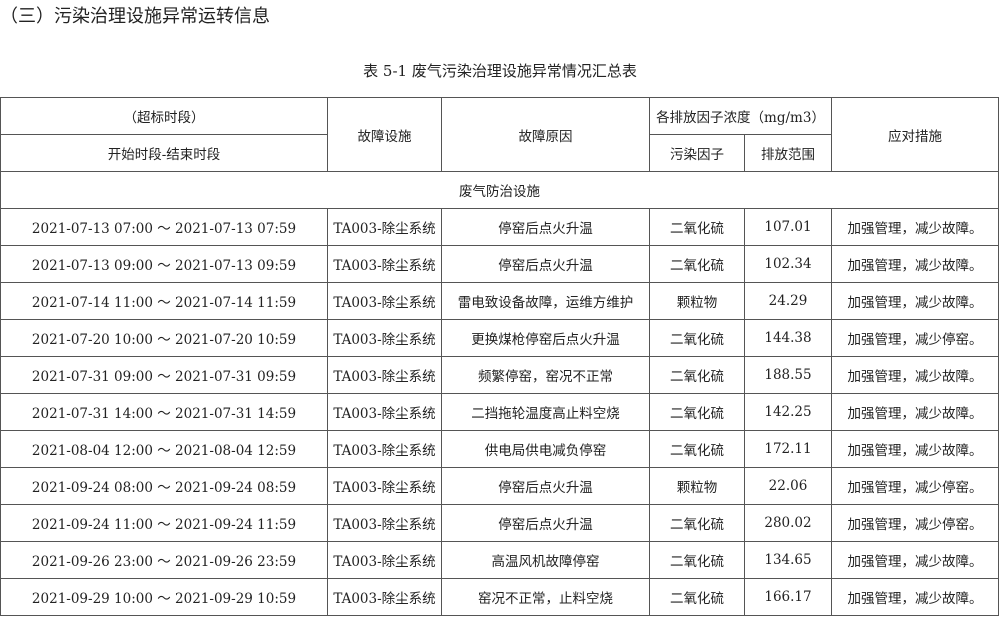 The width and height of the screenshot is (1000, 630). What do you see at coordinates (545, 412) in the screenshot?
I see `cell-reason: 二挡拖轮温度高止料空烧` at bounding box center [545, 412].